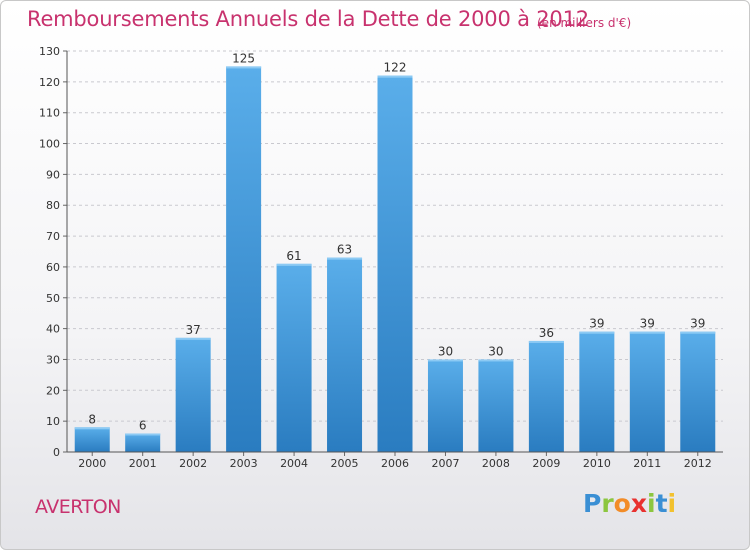 This screenshot has height=550, width=750. Describe the element at coordinates (143, 463) in the screenshot. I see `x-tick-label: 2001` at that location.